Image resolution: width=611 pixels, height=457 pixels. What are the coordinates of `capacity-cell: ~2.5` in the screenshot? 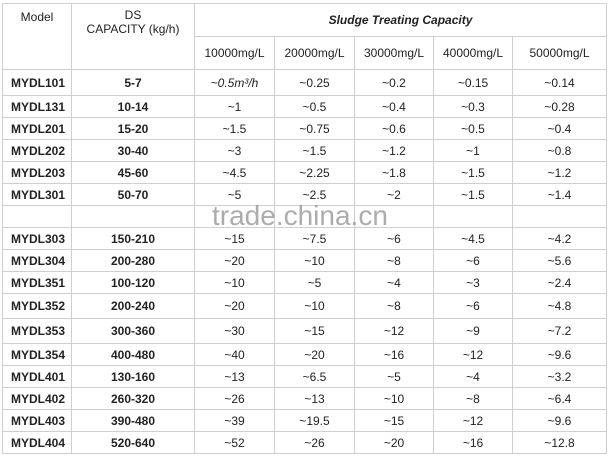 It's located at (314, 194).